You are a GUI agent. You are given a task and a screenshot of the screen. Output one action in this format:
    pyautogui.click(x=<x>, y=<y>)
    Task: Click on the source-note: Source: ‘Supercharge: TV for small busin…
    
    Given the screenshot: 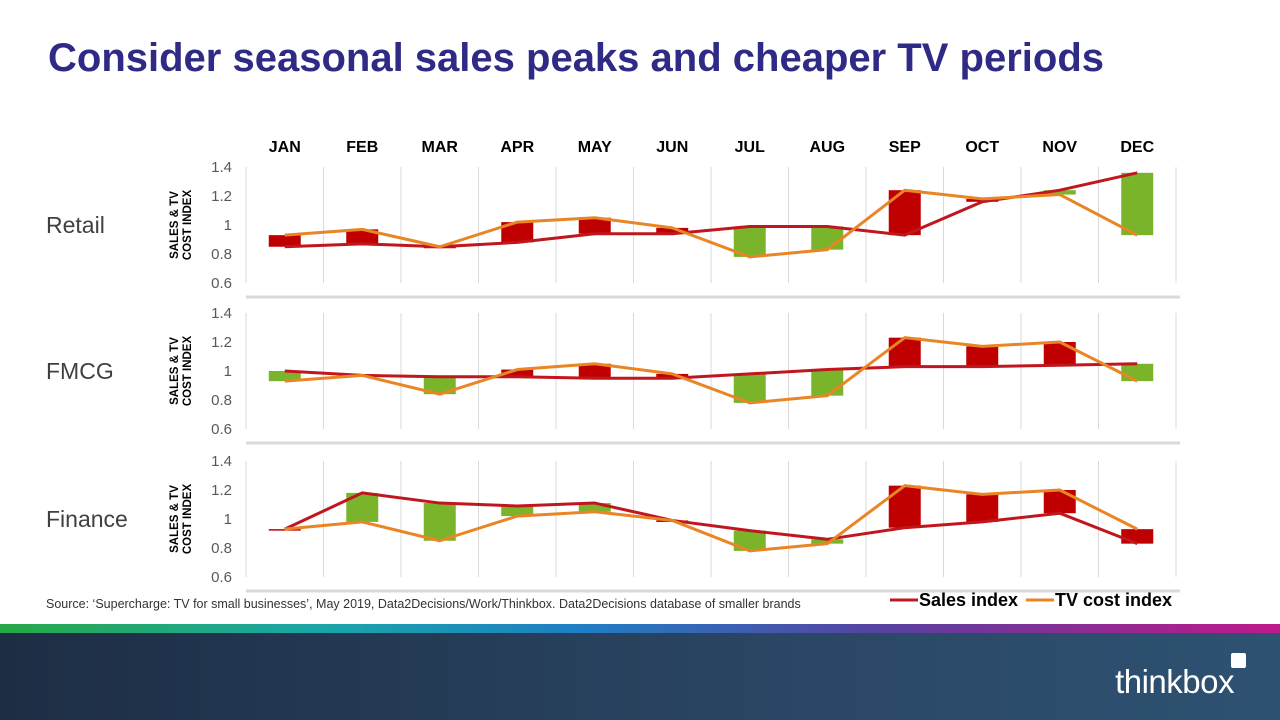 What is the action you would take?
    pyautogui.click(x=423, y=604)
    